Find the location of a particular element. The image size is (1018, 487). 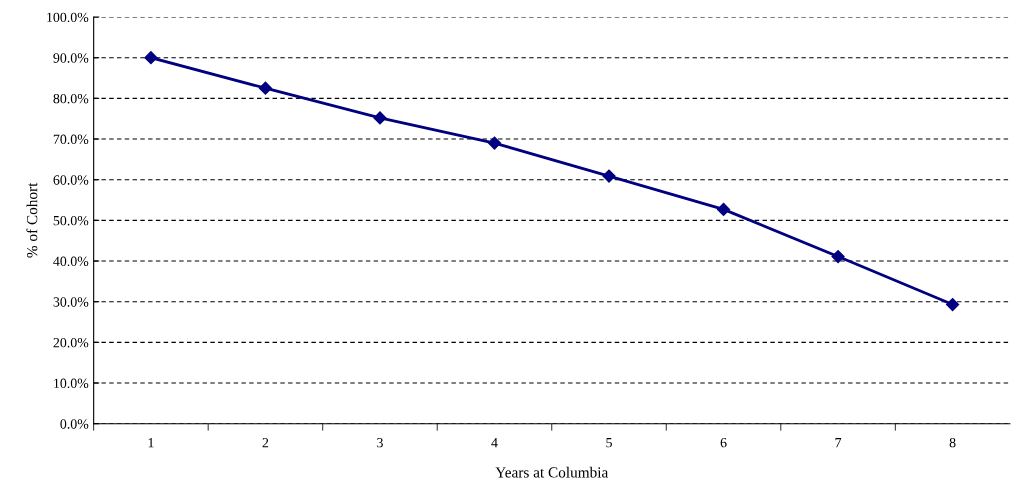

y-tick-label: 40.0% is located at coordinates (71, 261).